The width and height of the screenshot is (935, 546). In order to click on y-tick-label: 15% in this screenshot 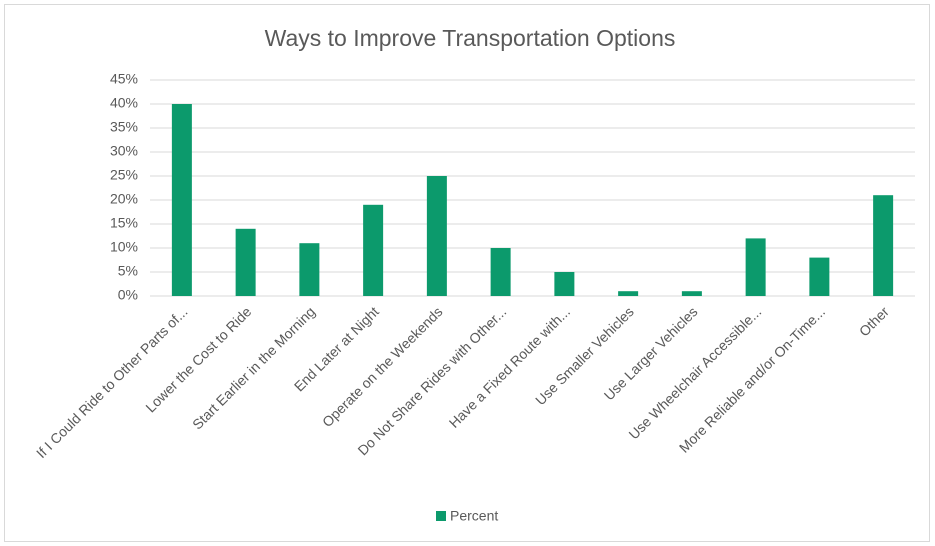, I will do `click(124, 223)`.